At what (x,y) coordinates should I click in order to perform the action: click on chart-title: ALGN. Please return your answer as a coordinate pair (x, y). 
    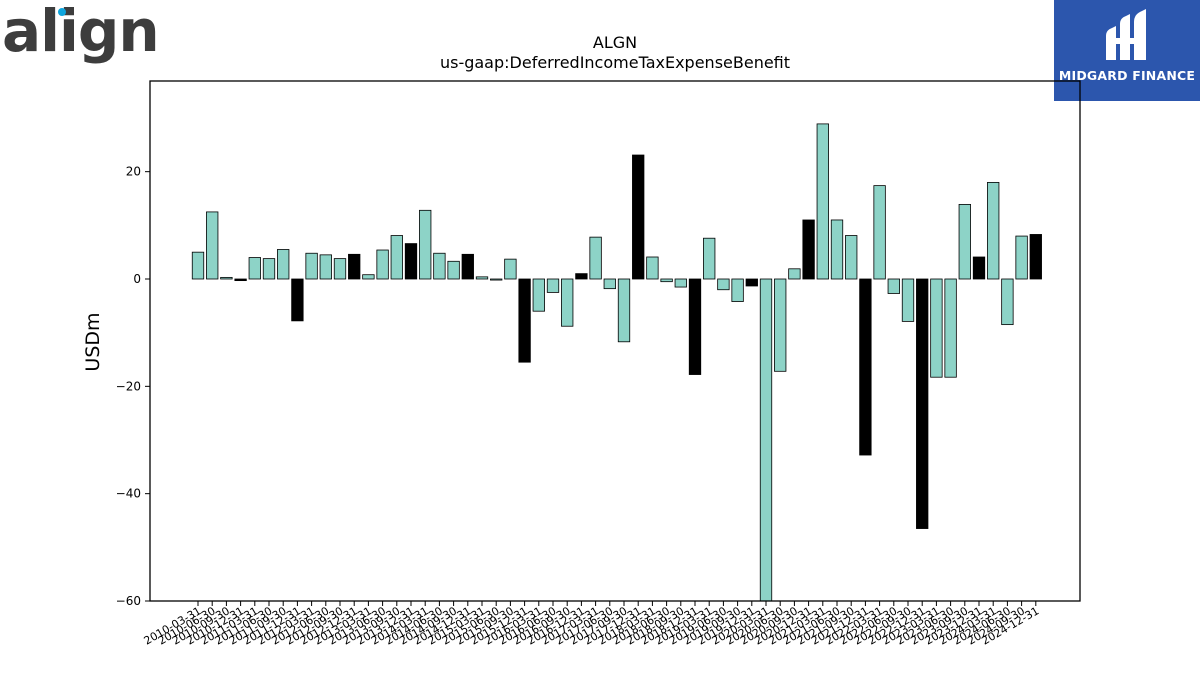
    Looking at the image, I should click on (615, 42).